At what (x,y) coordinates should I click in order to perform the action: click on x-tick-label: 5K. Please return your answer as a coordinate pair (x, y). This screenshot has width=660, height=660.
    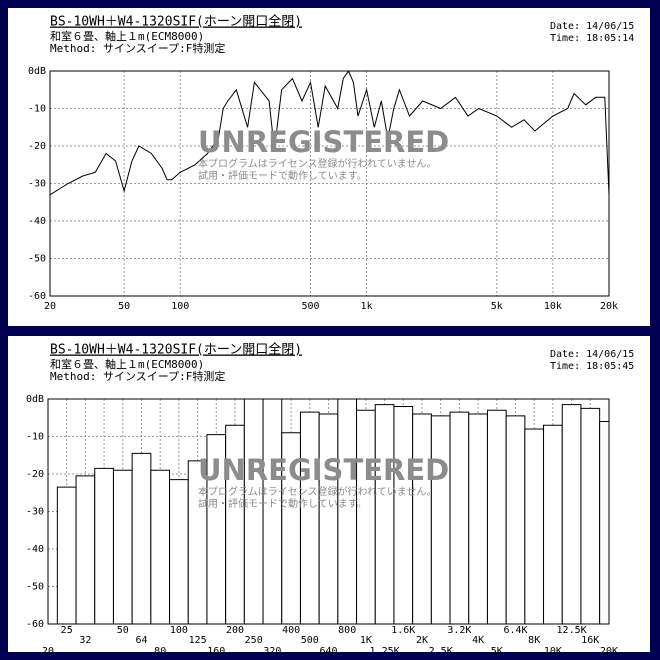
    Looking at the image, I should click on (497, 651).